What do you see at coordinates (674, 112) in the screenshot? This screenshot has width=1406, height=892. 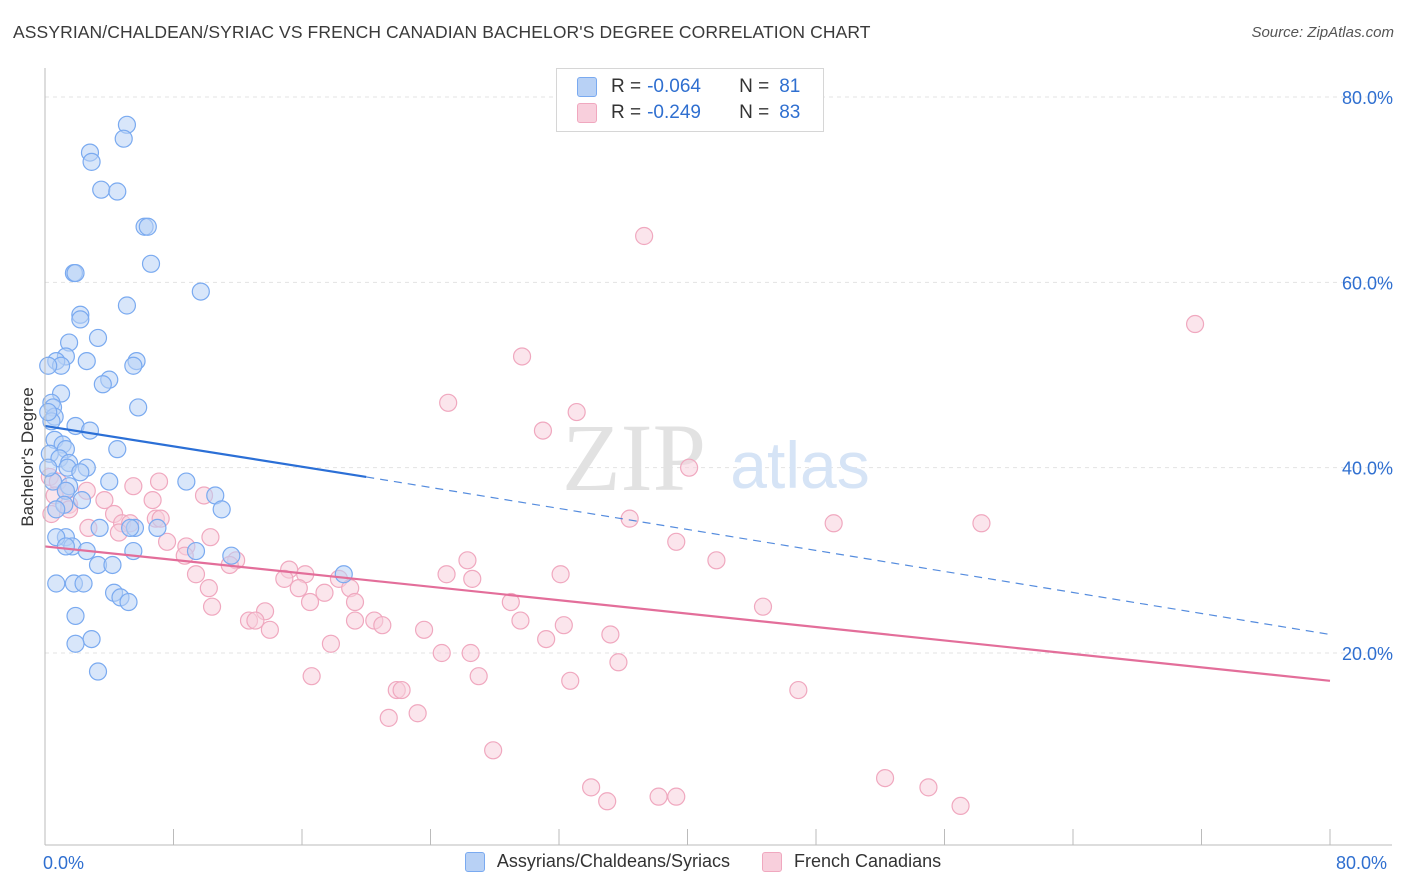 I see `r-value: -0.249` at bounding box center [674, 112].